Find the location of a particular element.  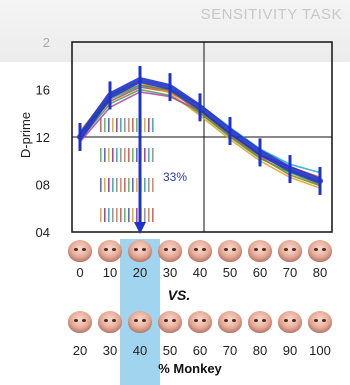

y-tick-label: 08 is located at coordinates (43, 185).